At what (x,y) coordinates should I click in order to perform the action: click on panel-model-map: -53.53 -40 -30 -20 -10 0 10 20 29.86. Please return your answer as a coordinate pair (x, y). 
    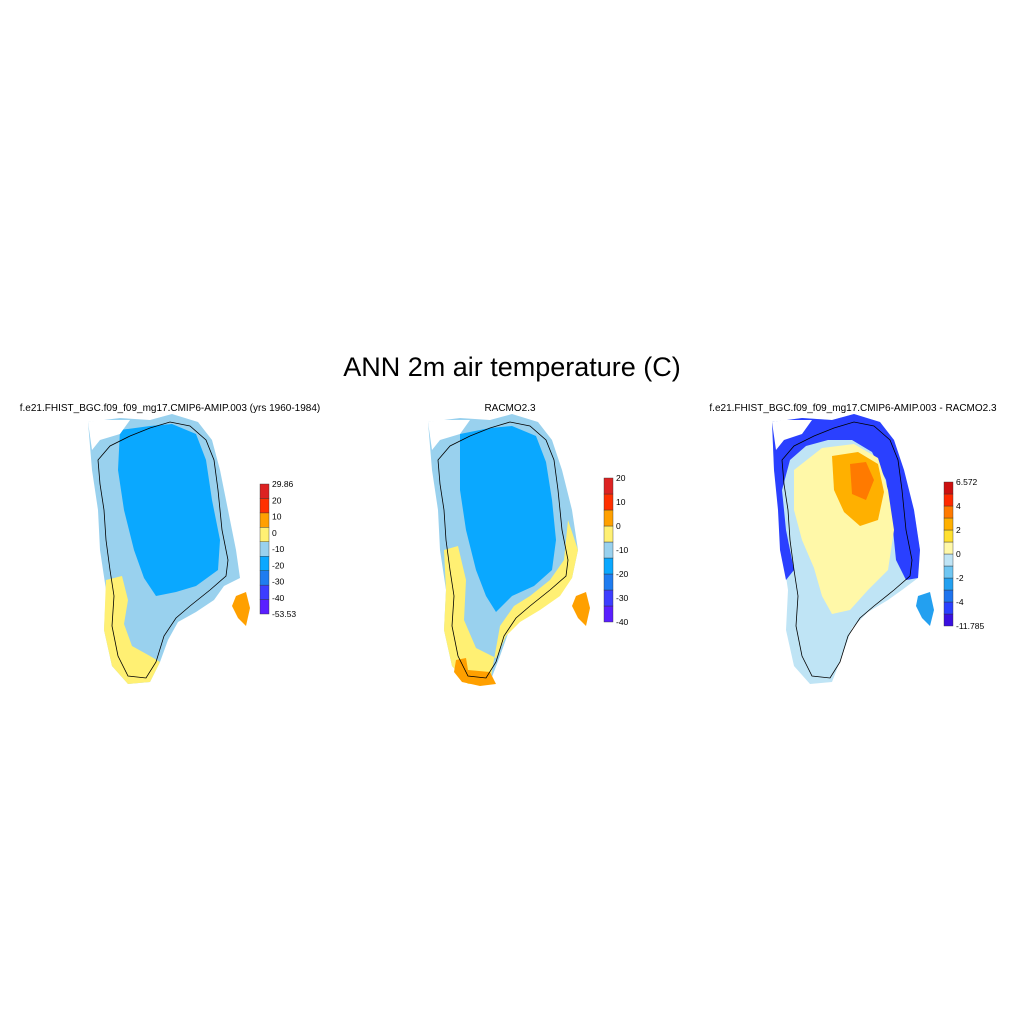
    Looking at the image, I should click on (192, 549).